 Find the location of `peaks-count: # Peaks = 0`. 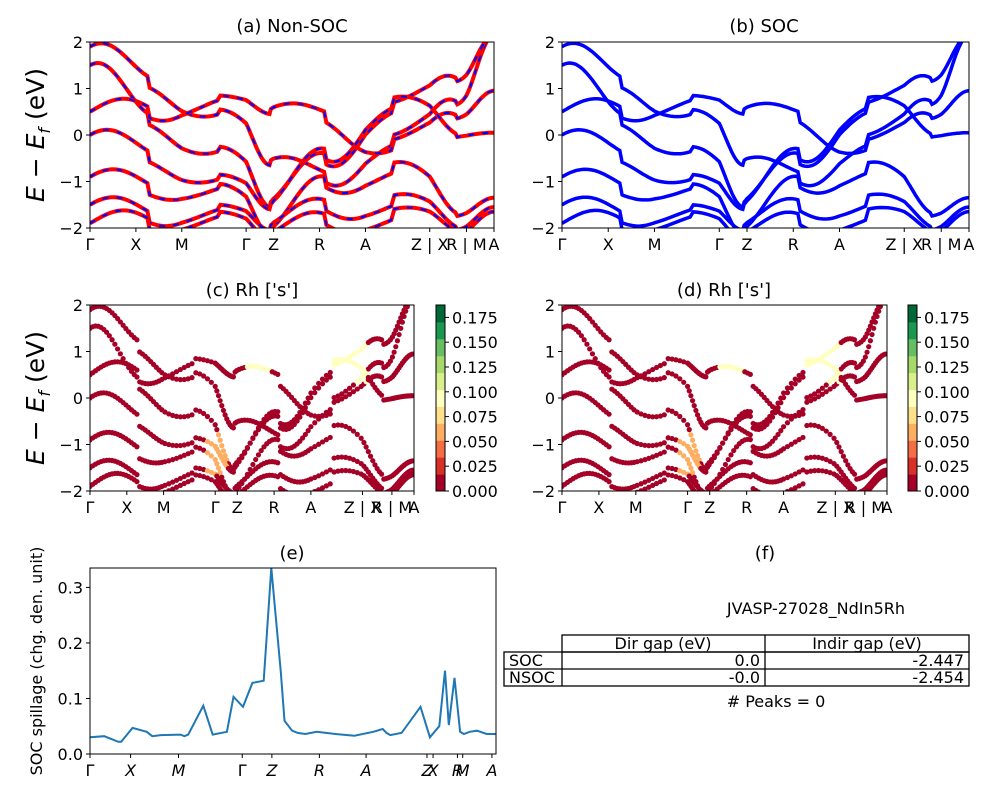

peaks-count: # Peaks = 0 is located at coordinates (776, 701).